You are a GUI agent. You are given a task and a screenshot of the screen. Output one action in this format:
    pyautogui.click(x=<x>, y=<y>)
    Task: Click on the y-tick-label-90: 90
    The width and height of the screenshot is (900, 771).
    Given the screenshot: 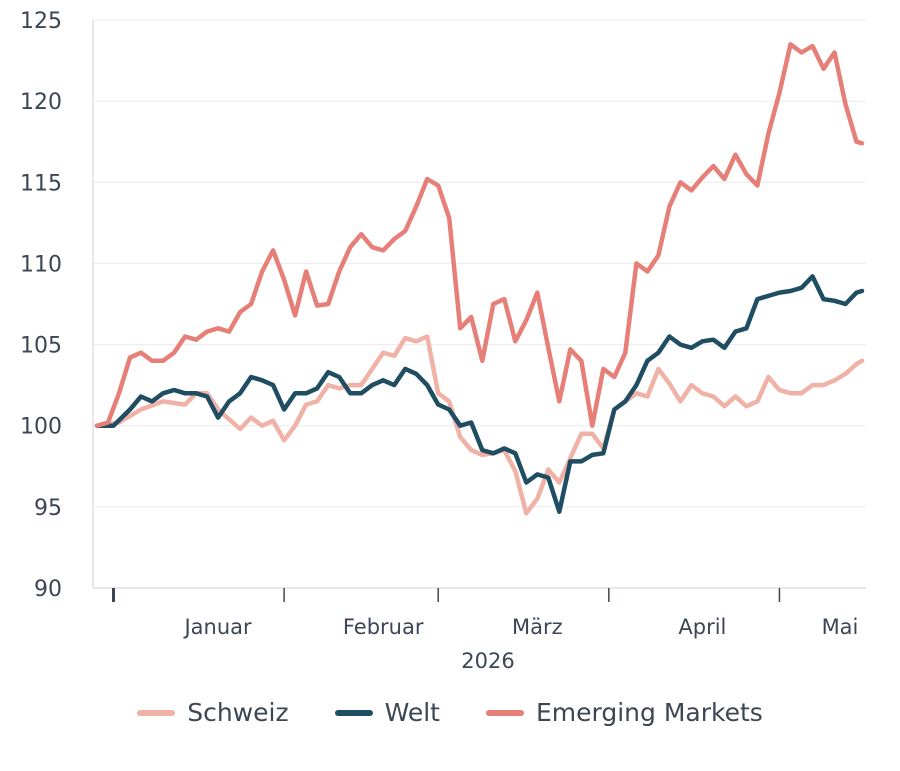 What is the action you would take?
    pyautogui.click(x=48, y=589)
    